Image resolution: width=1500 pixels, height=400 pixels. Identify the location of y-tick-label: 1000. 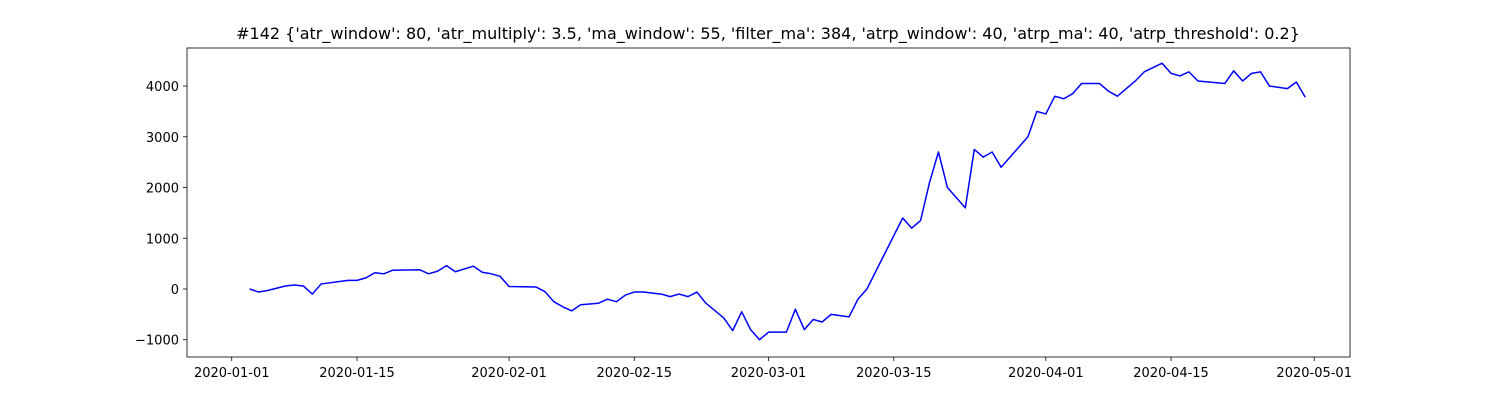
(162, 239).